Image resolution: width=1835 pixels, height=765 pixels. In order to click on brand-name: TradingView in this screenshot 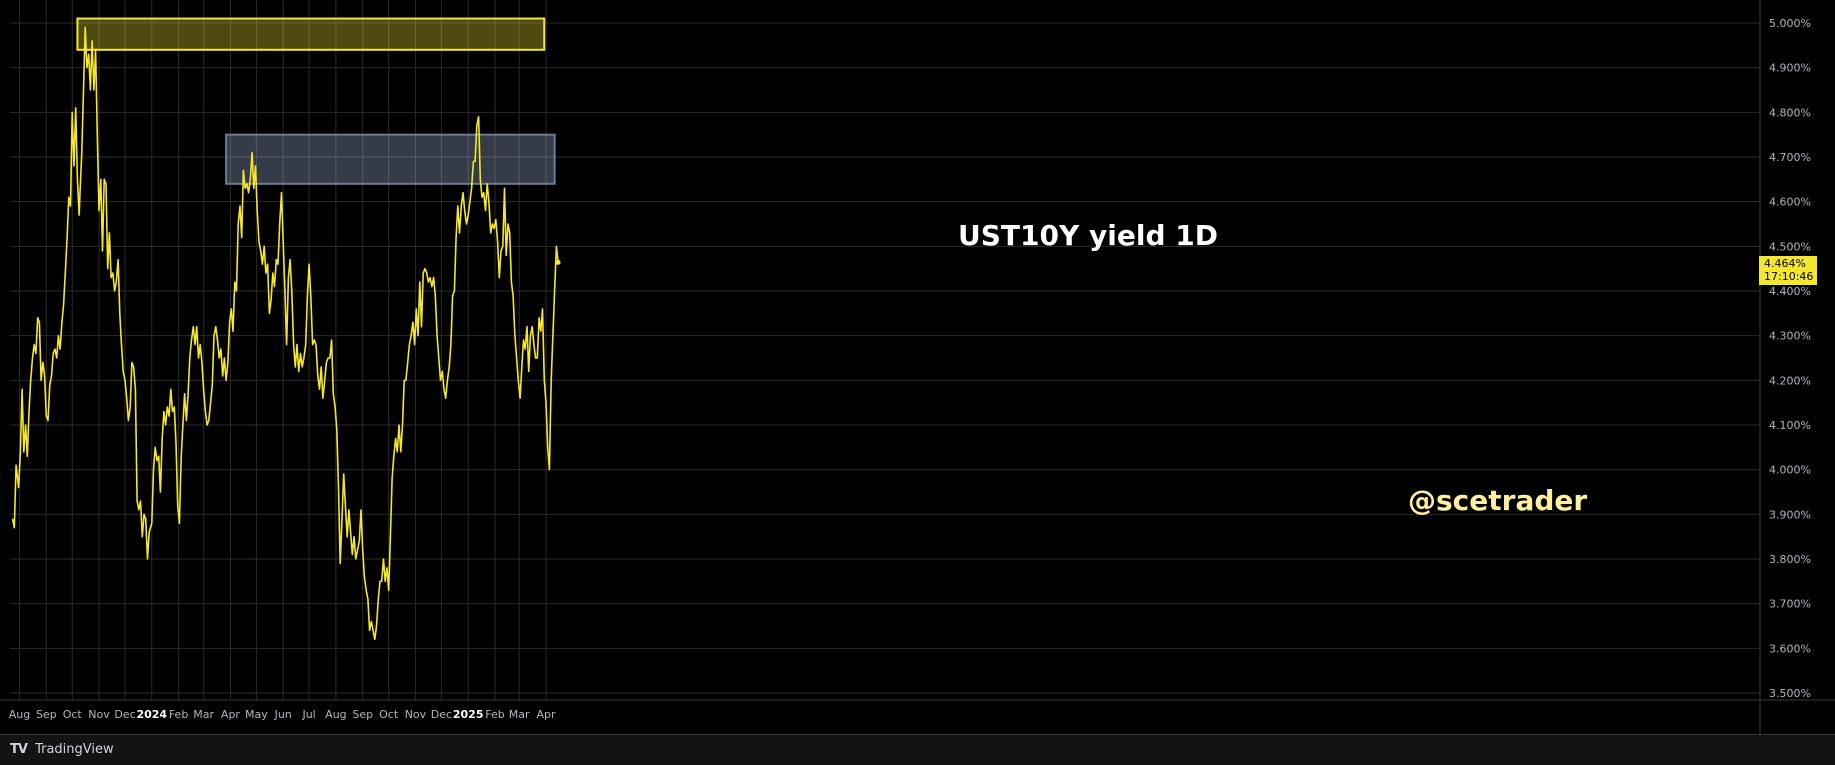, I will do `click(74, 749)`.